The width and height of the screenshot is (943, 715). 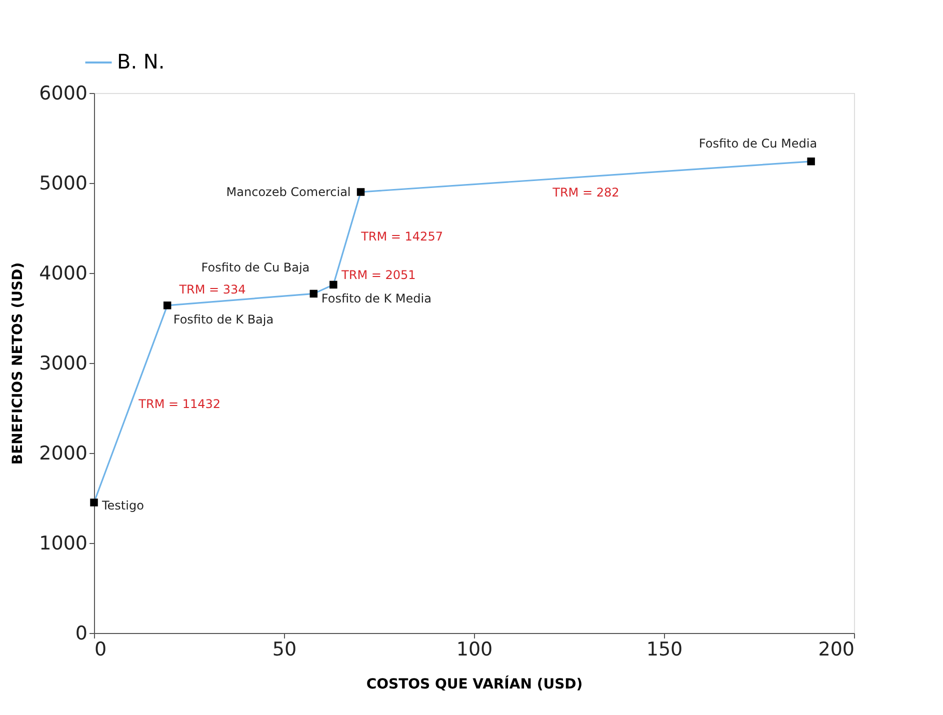 What do you see at coordinates (474, 649) in the screenshot?
I see `x-tick-label: 100` at bounding box center [474, 649].